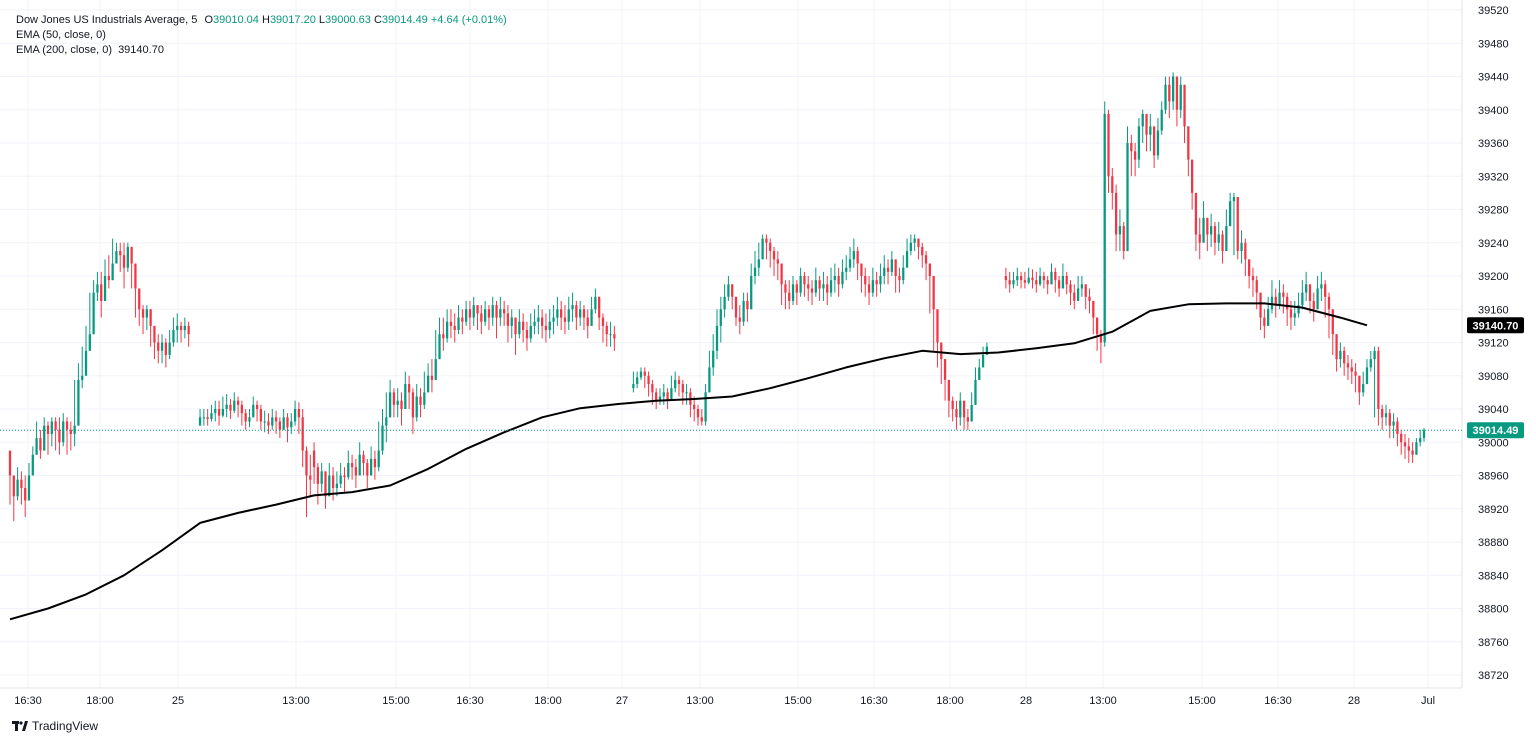 The height and width of the screenshot is (749, 1536). Describe the element at coordinates (1493, 377) in the screenshot. I see `y-tick-label: 39080` at that location.